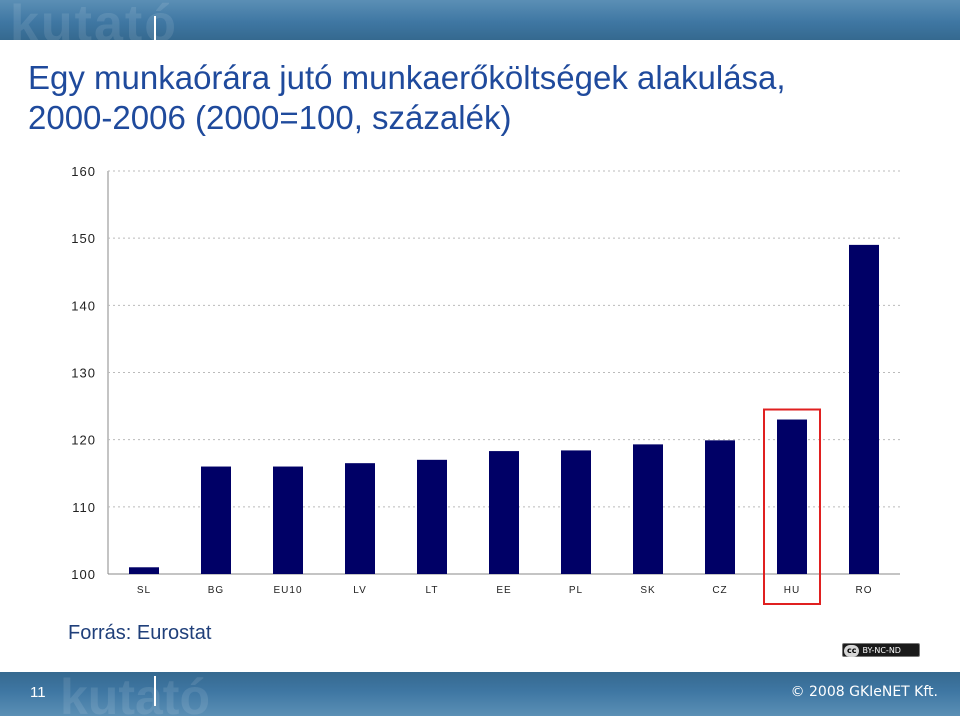 The width and height of the screenshot is (960, 726). I want to click on highlight-box, so click(792, 506).